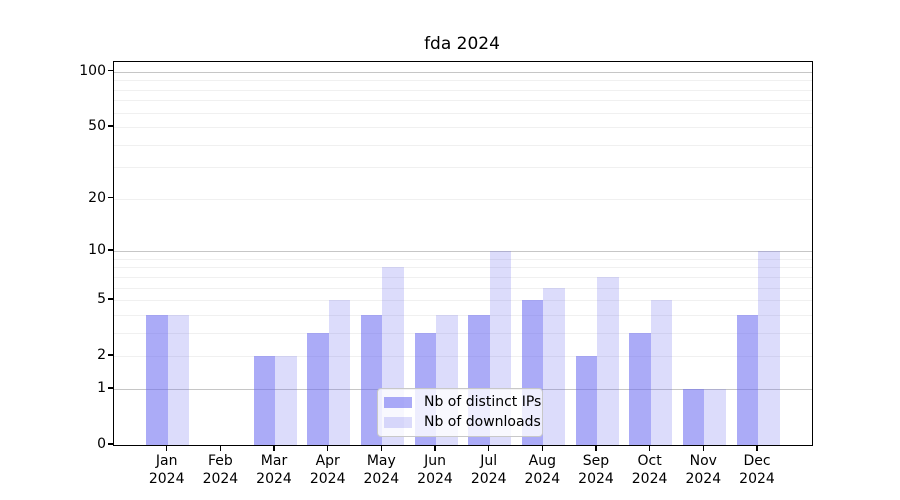  I want to click on x-tick-label: Apr 2024, so click(327, 470).